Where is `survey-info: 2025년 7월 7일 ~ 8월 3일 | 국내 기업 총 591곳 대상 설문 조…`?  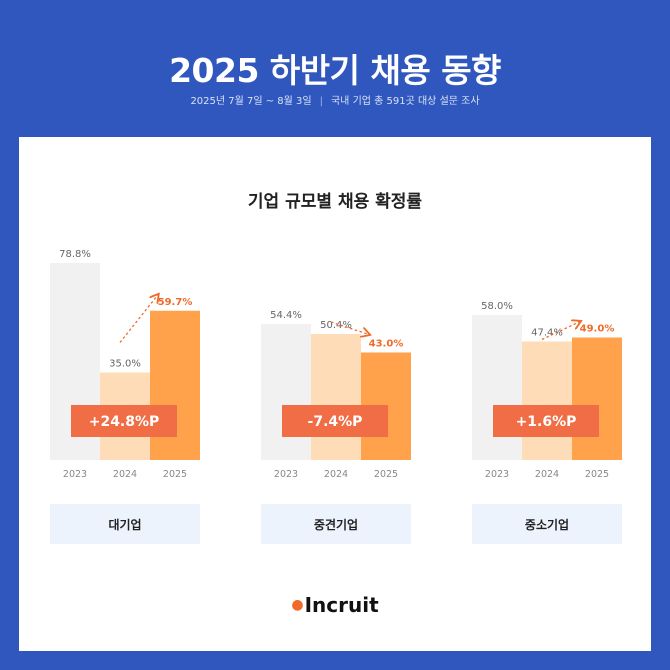 survey-info: 2025년 7월 7일 ~ 8월 3일 | 국내 기업 총 591곳 대상 설문 조… is located at coordinates (335, 99).